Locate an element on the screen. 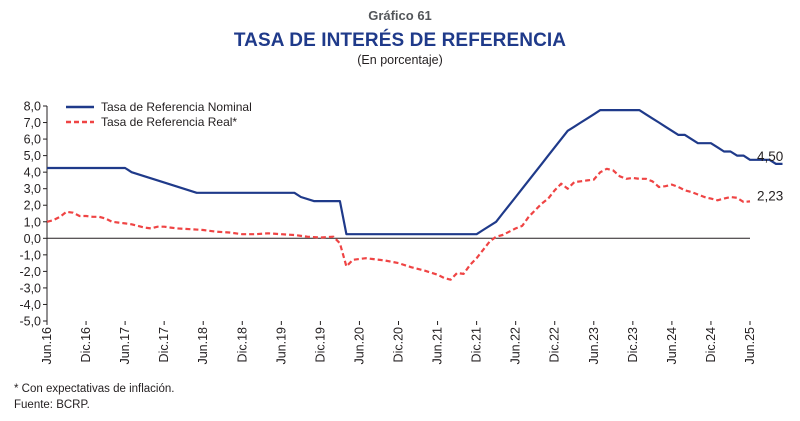 The height and width of the screenshot is (421, 800). x-tick-label: Dic.22 is located at coordinates (555, 344).